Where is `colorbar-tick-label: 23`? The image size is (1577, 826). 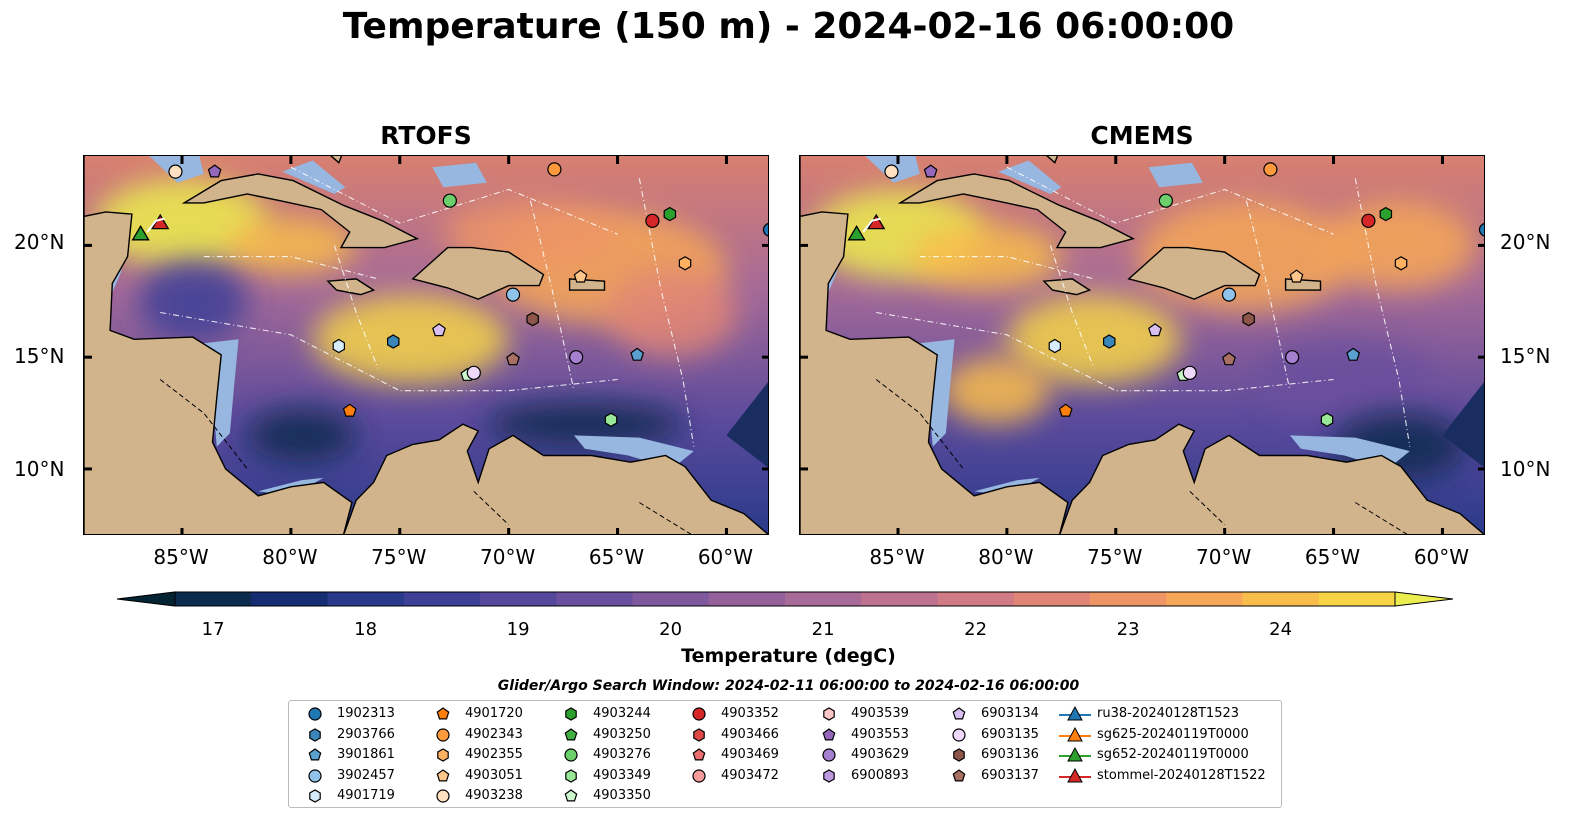 colorbar-tick-label: 23 is located at coordinates (1128, 629).